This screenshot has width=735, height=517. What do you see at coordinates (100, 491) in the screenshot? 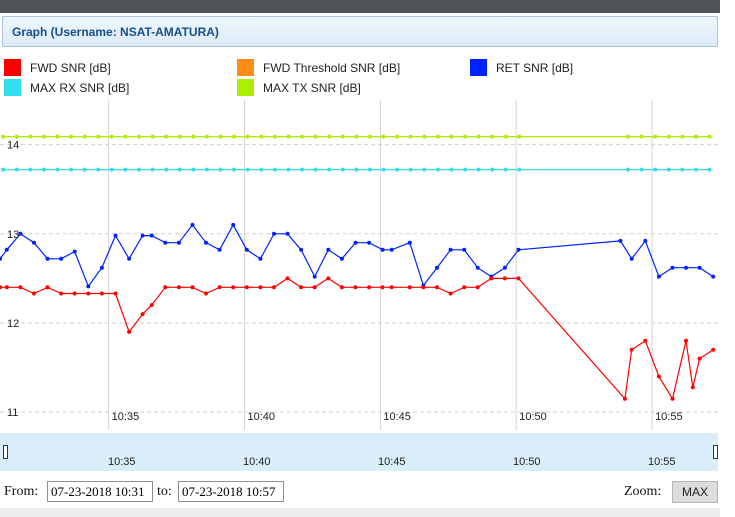
I see `from-date-input` at bounding box center [100, 491].